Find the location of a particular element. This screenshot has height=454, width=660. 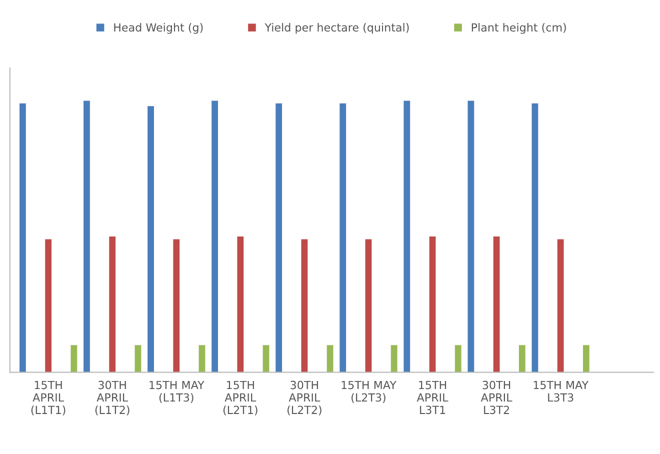

x-tick-label: 30TH APRIL L3T2 is located at coordinates (496, 397).